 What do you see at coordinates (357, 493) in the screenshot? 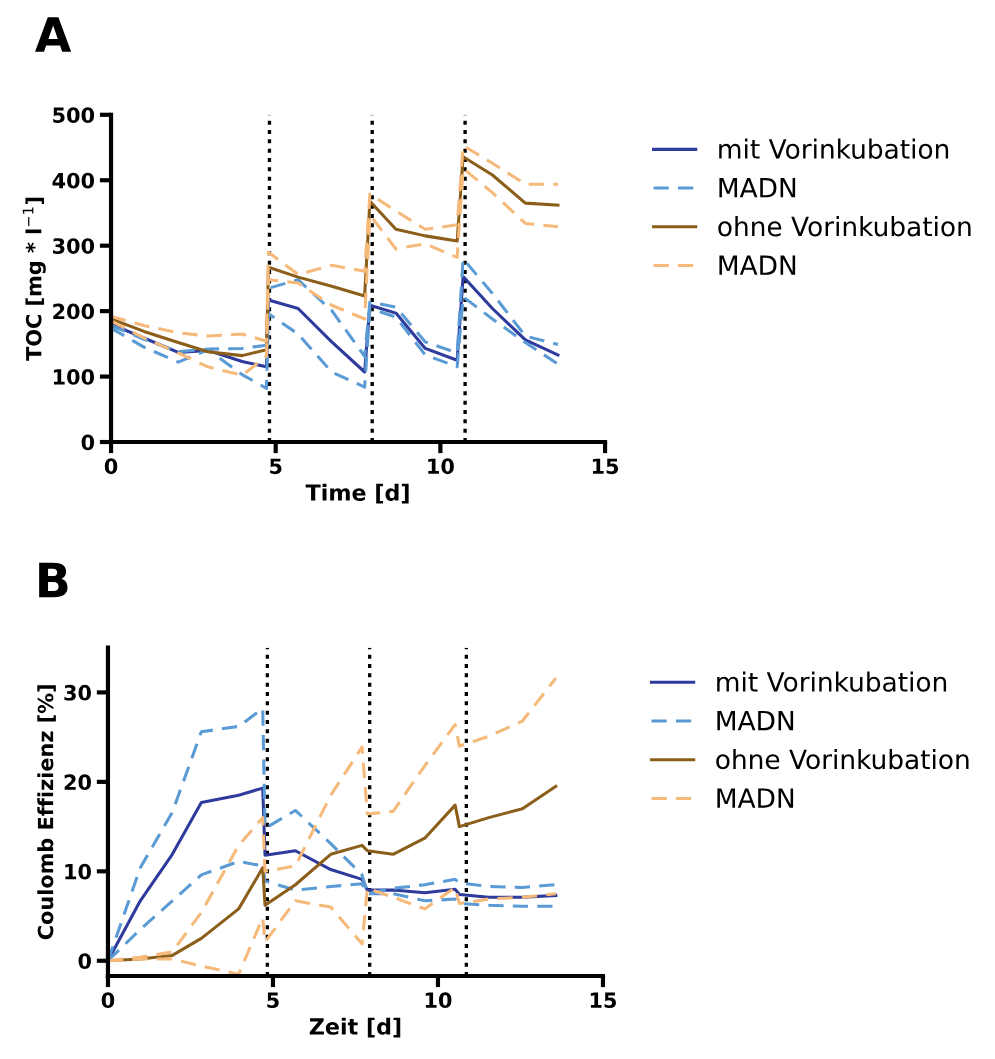
I see `x-axis-title: Time [d]` at bounding box center [357, 493].